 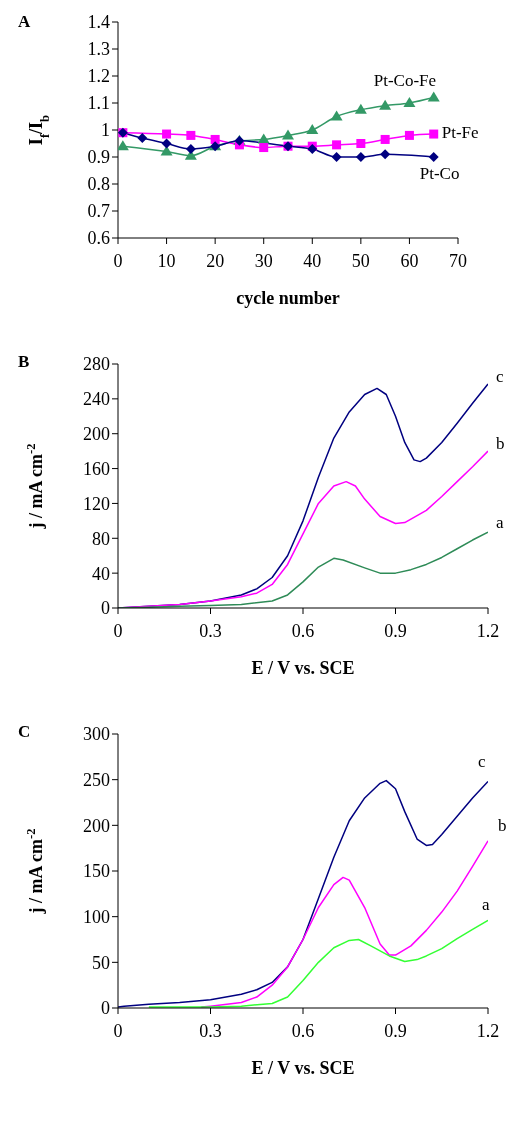 What do you see at coordinates (458, 260) in the screenshot?
I see `x-tick-label: 70` at bounding box center [458, 260].